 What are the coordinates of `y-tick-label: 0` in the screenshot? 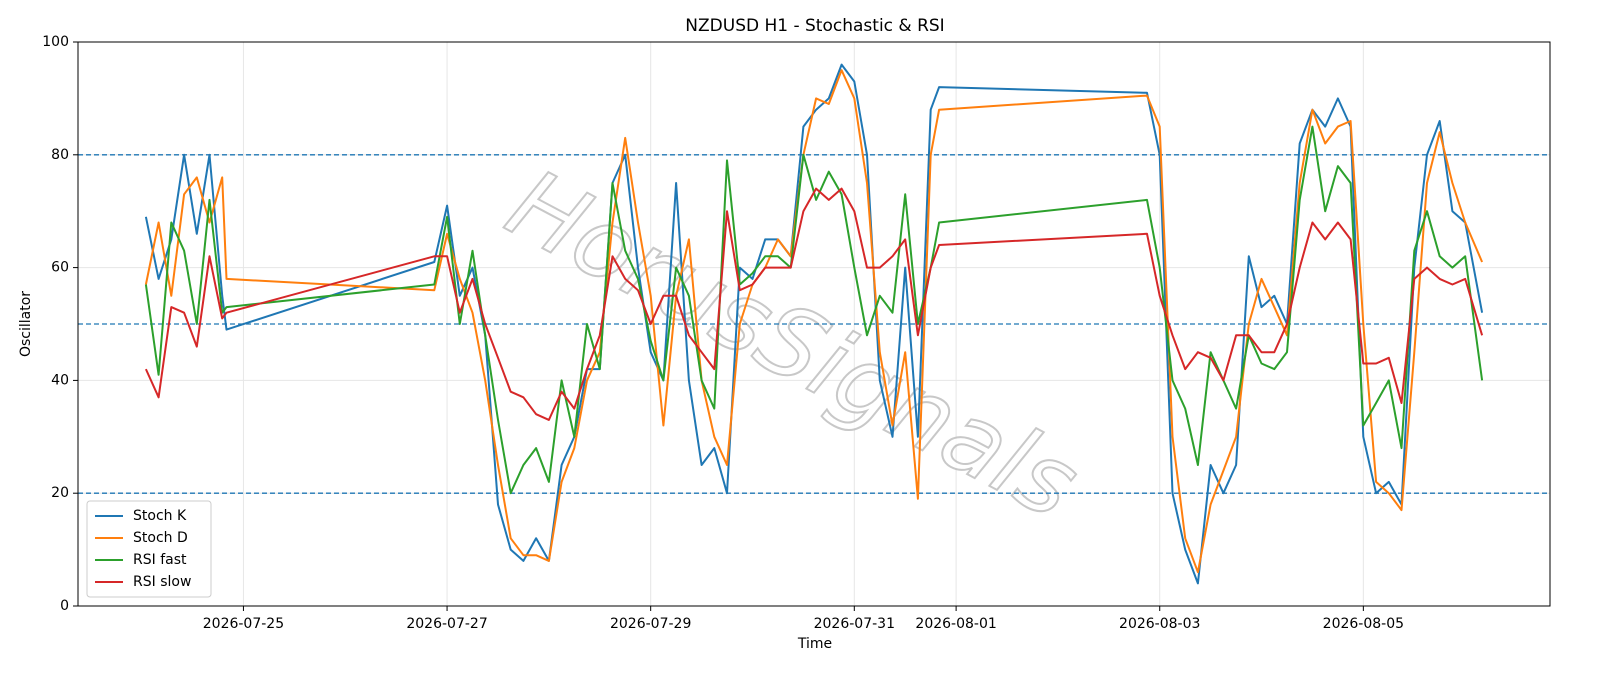 It's located at (64, 606).